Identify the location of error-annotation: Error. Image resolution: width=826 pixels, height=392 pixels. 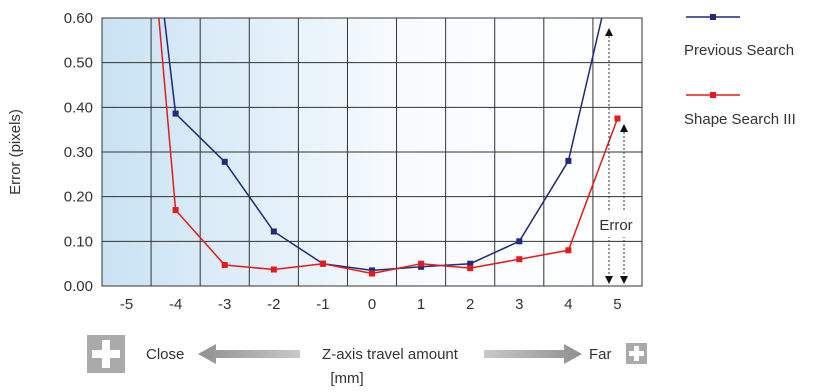
(616, 156).